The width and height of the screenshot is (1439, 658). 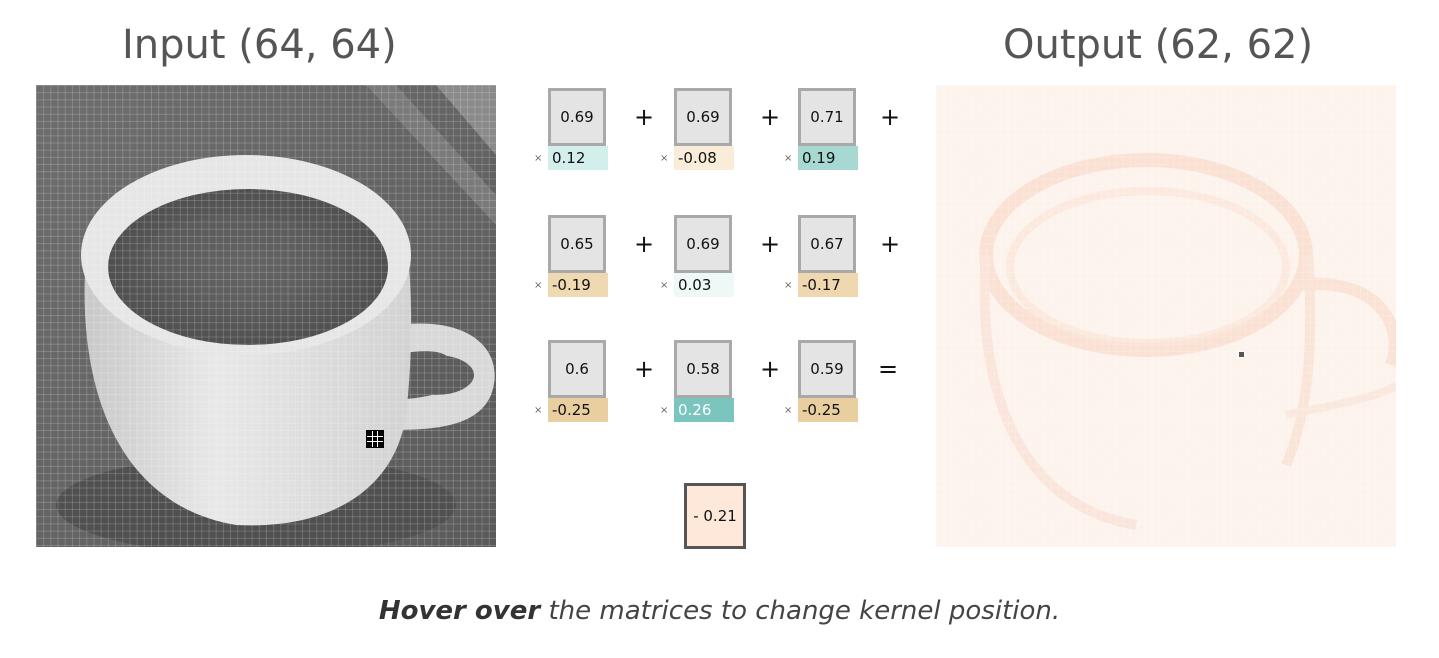 I want to click on input-value-box: 0.59, so click(x=827, y=369).